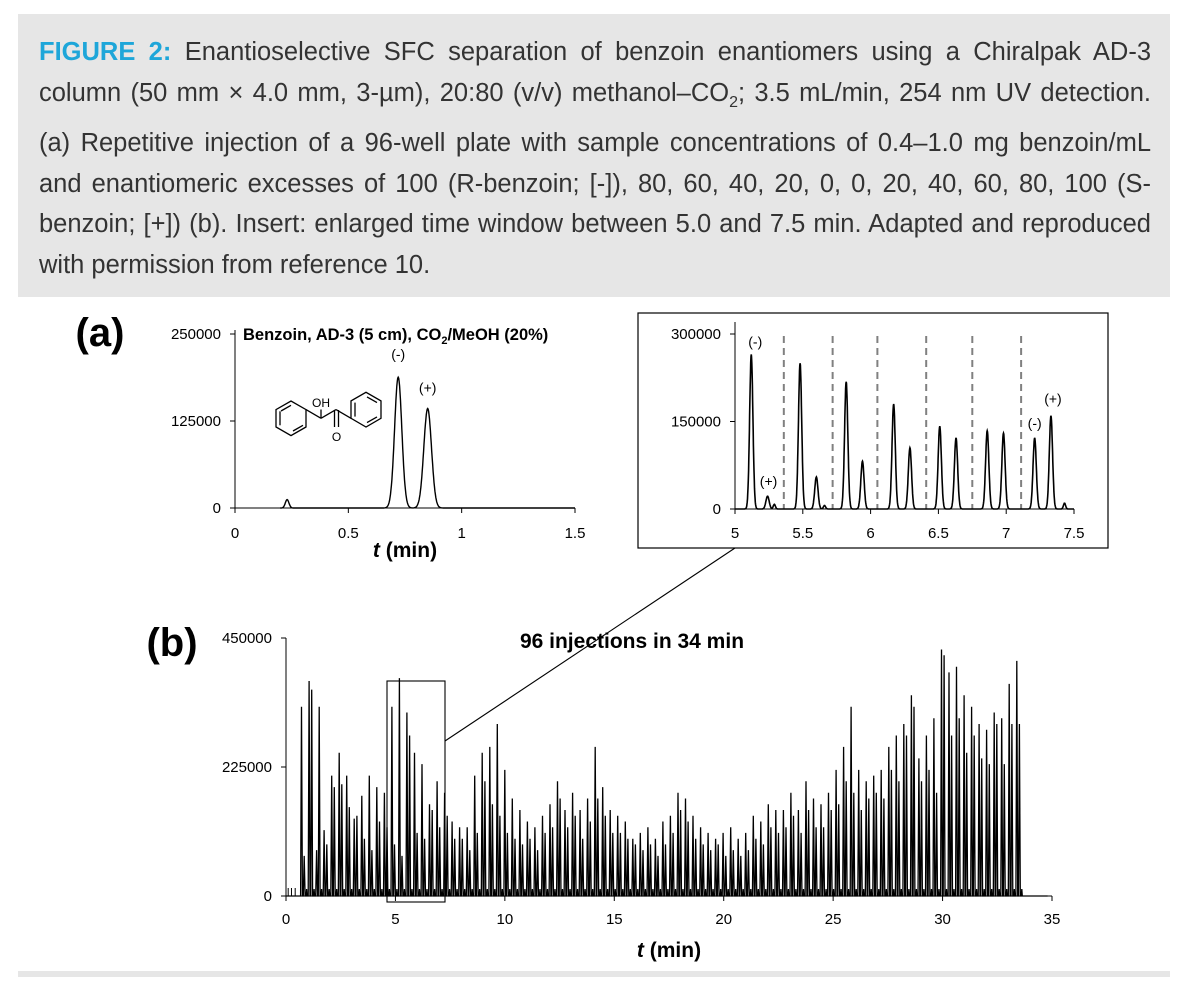 The width and height of the screenshot is (1186, 988). I want to click on panel-a-title-part-2: /MeOH (20%), so click(497, 335).